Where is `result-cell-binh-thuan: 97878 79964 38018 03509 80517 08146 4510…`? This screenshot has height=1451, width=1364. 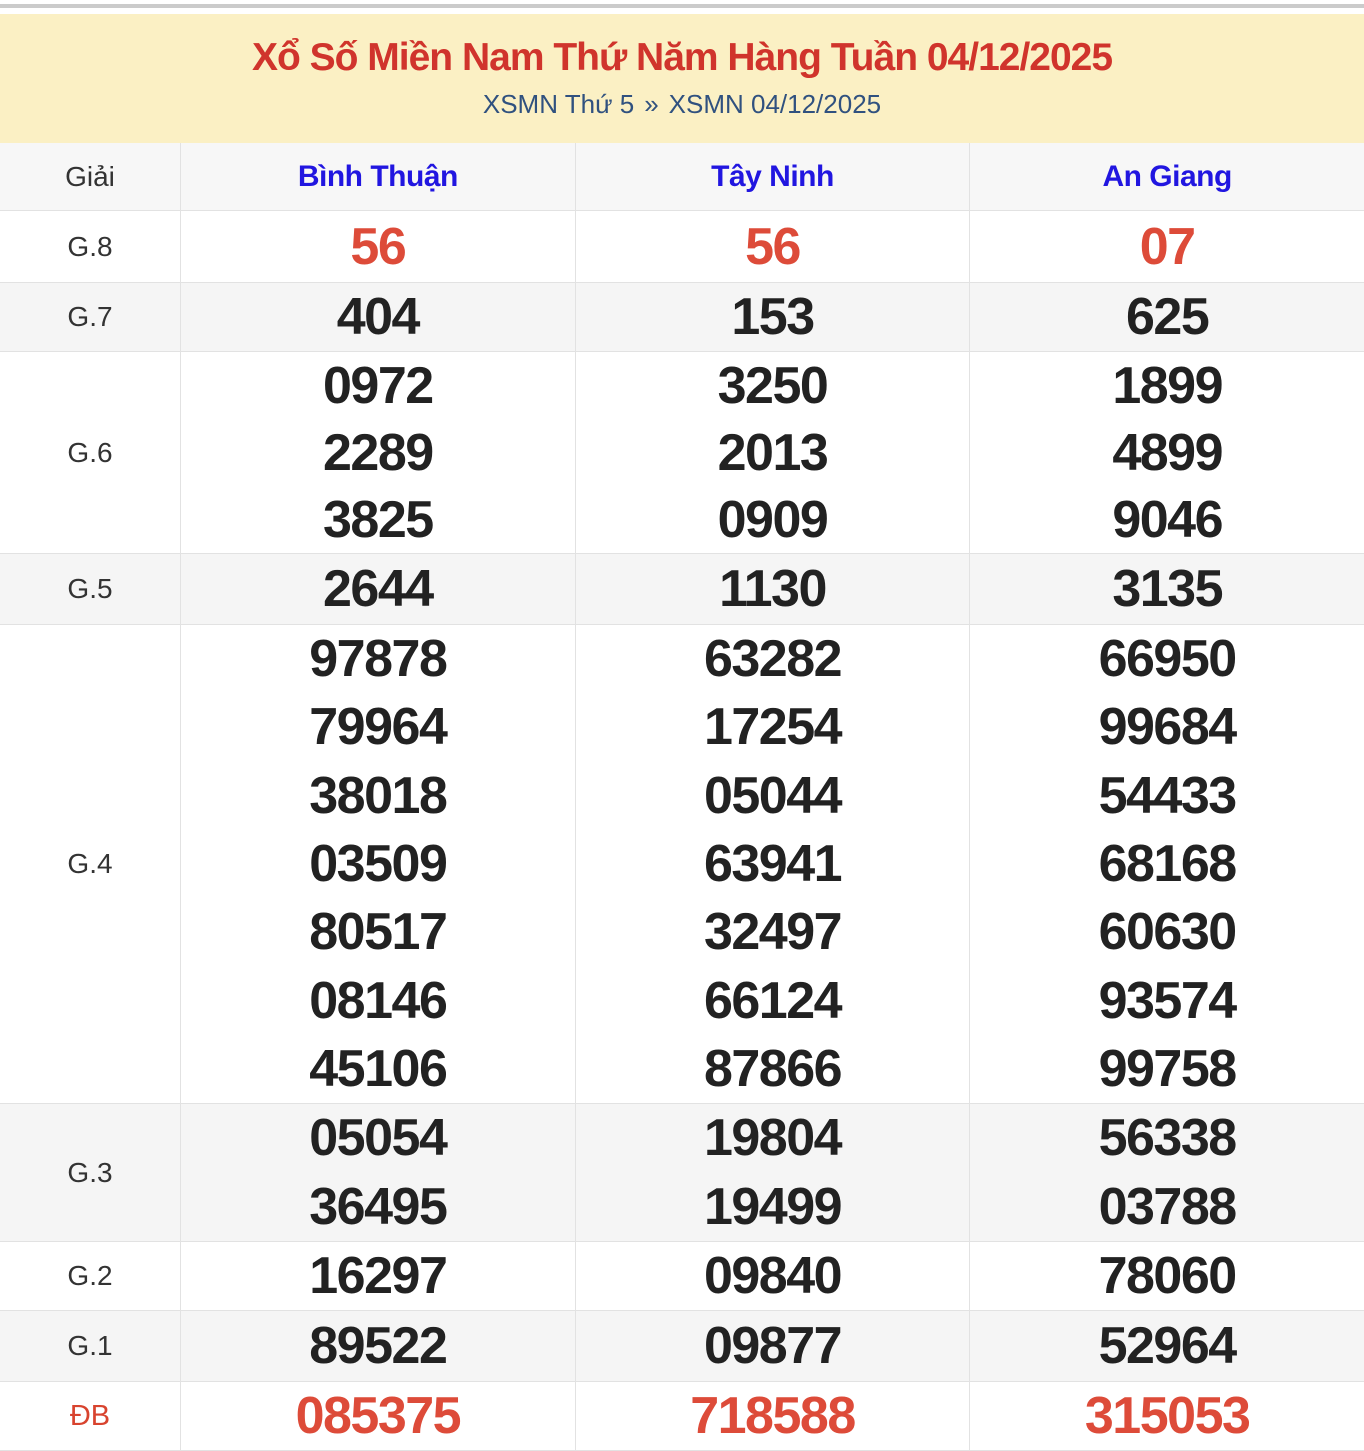 result-cell-binh-thuan: 97878 79964 38018 03509 80517 08146 4510… is located at coordinates (377, 864).